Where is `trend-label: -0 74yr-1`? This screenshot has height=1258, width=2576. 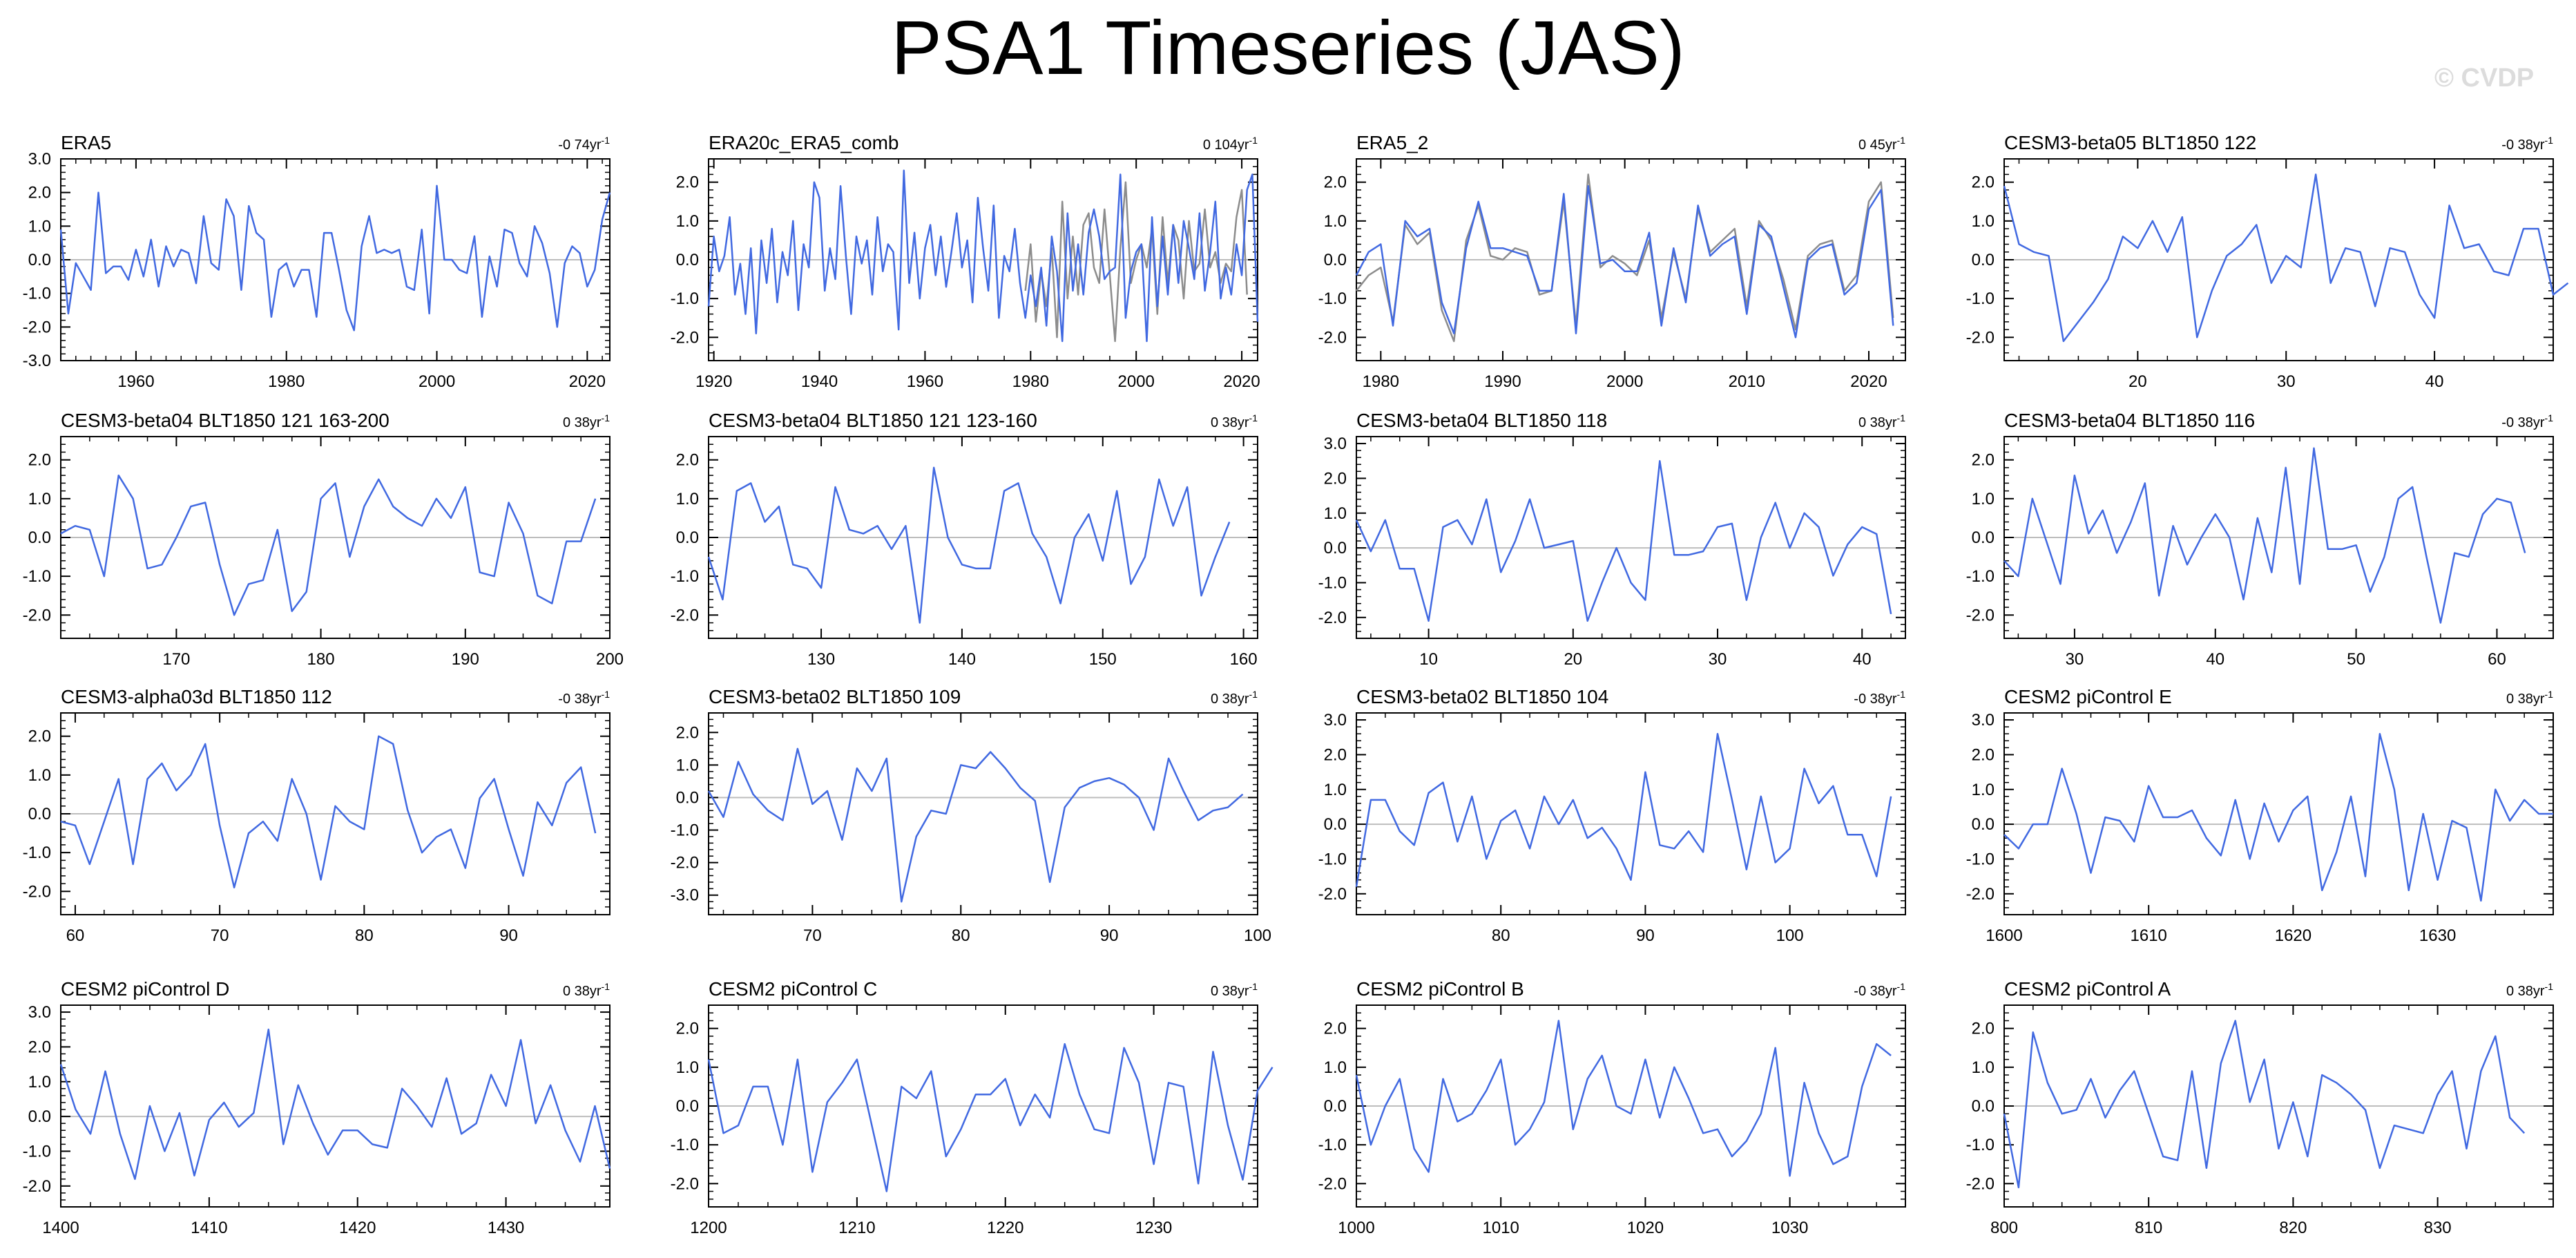
trend-label: -0 74yr-1 is located at coordinates (584, 144).